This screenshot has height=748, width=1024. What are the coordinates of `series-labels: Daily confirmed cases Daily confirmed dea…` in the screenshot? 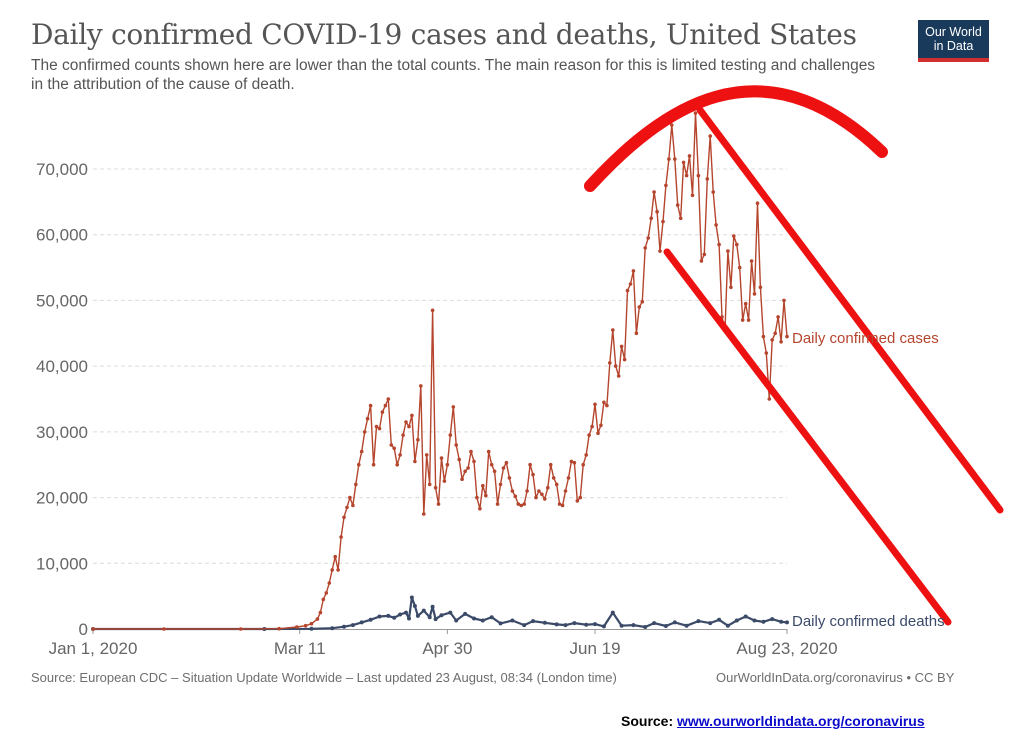 It's located at (868, 480).